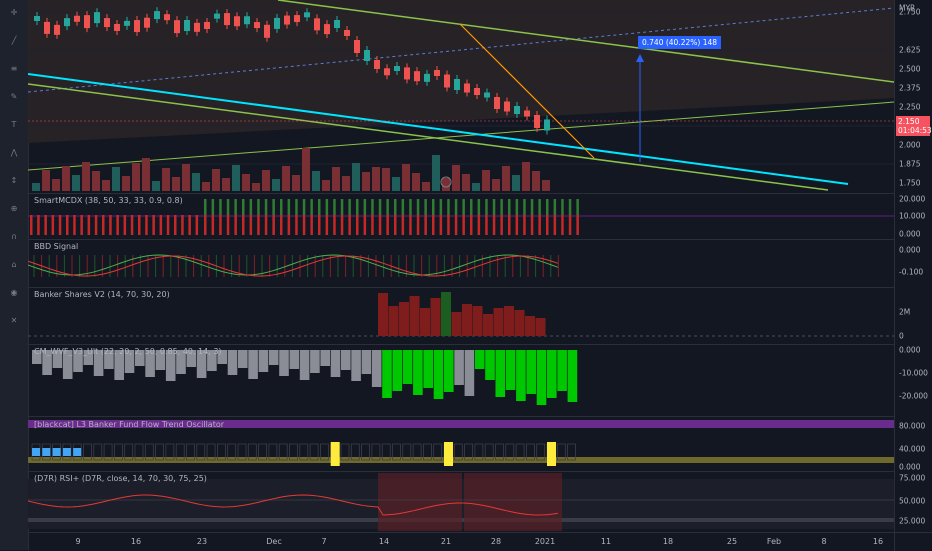  What do you see at coordinates (14, 96) in the screenshot?
I see `brush-icon: ✎` at bounding box center [14, 96].